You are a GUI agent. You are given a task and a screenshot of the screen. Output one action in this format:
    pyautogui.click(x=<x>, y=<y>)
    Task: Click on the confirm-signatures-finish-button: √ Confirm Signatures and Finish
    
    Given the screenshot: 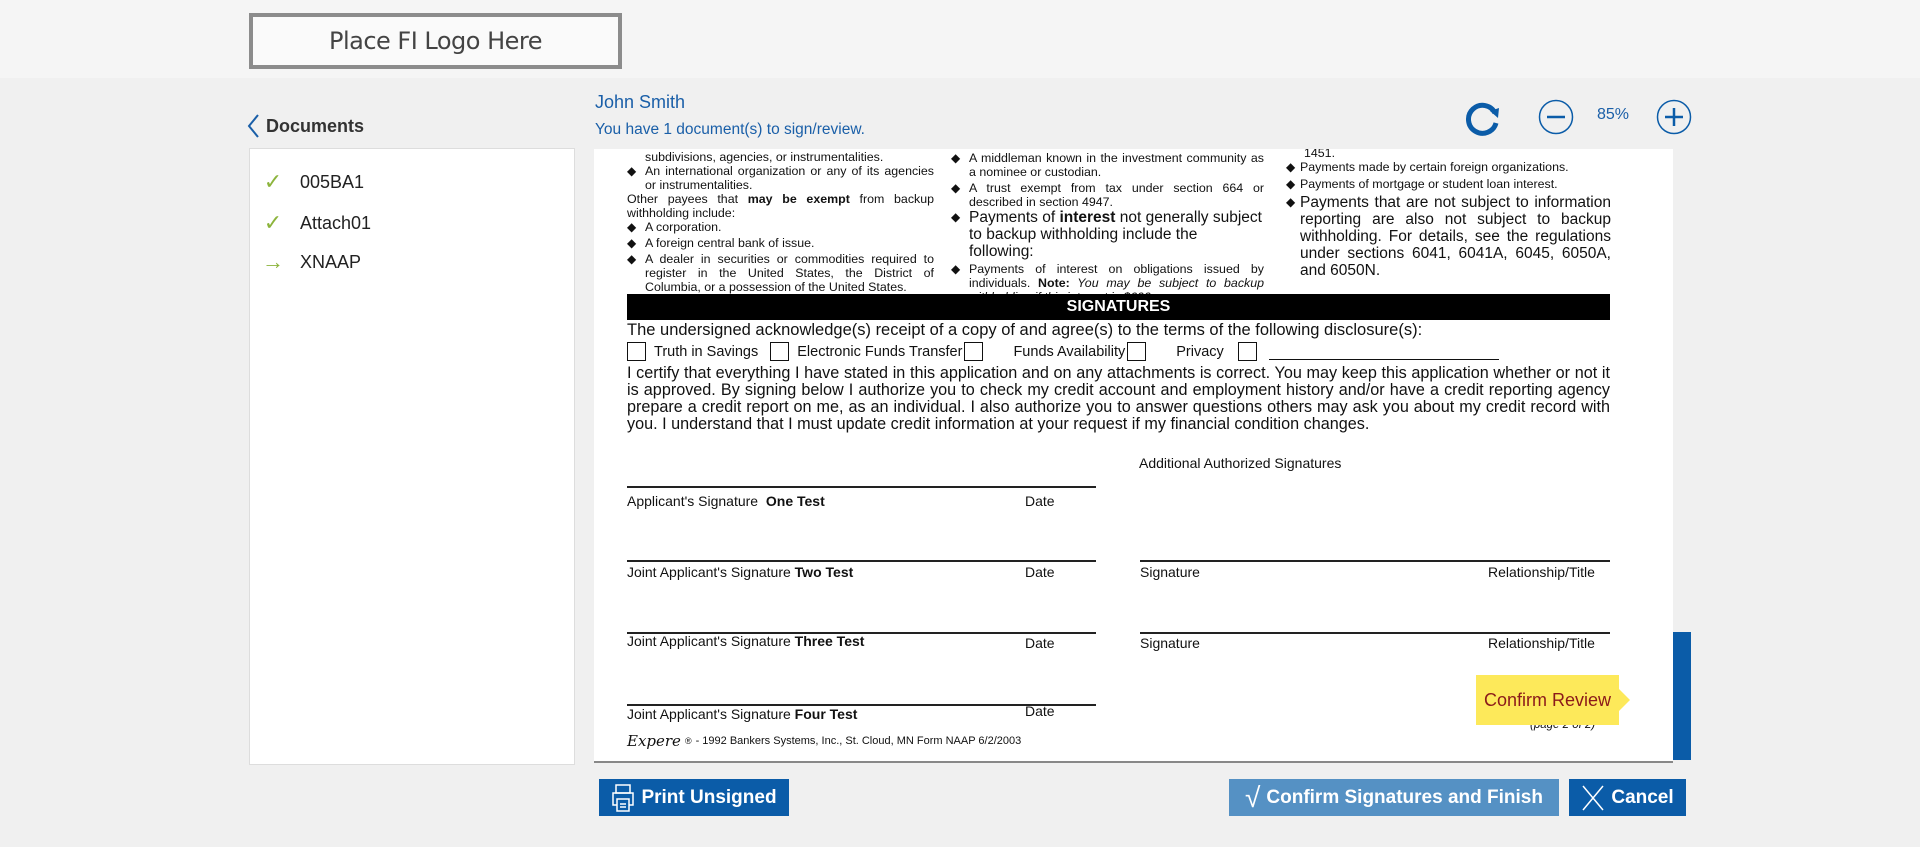 What is the action you would take?
    pyautogui.click(x=1394, y=797)
    